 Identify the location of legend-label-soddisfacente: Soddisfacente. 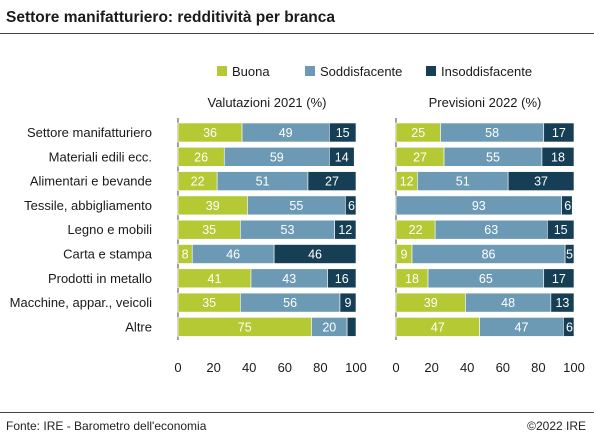
(361, 71).